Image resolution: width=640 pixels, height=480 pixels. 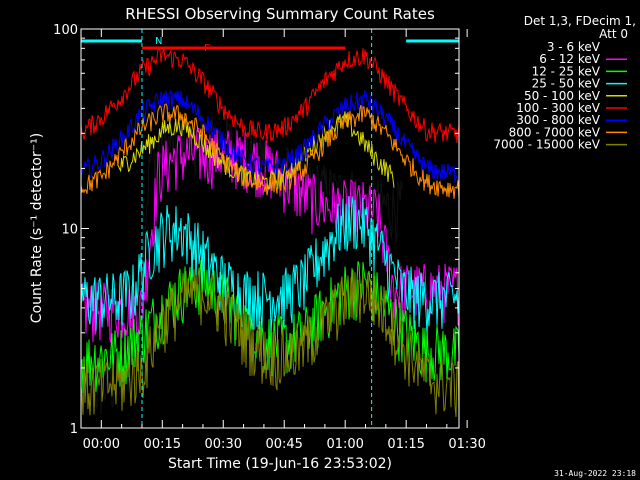 I want to click on legend-label-0: 3 - 6 keV, so click(x=574, y=47).